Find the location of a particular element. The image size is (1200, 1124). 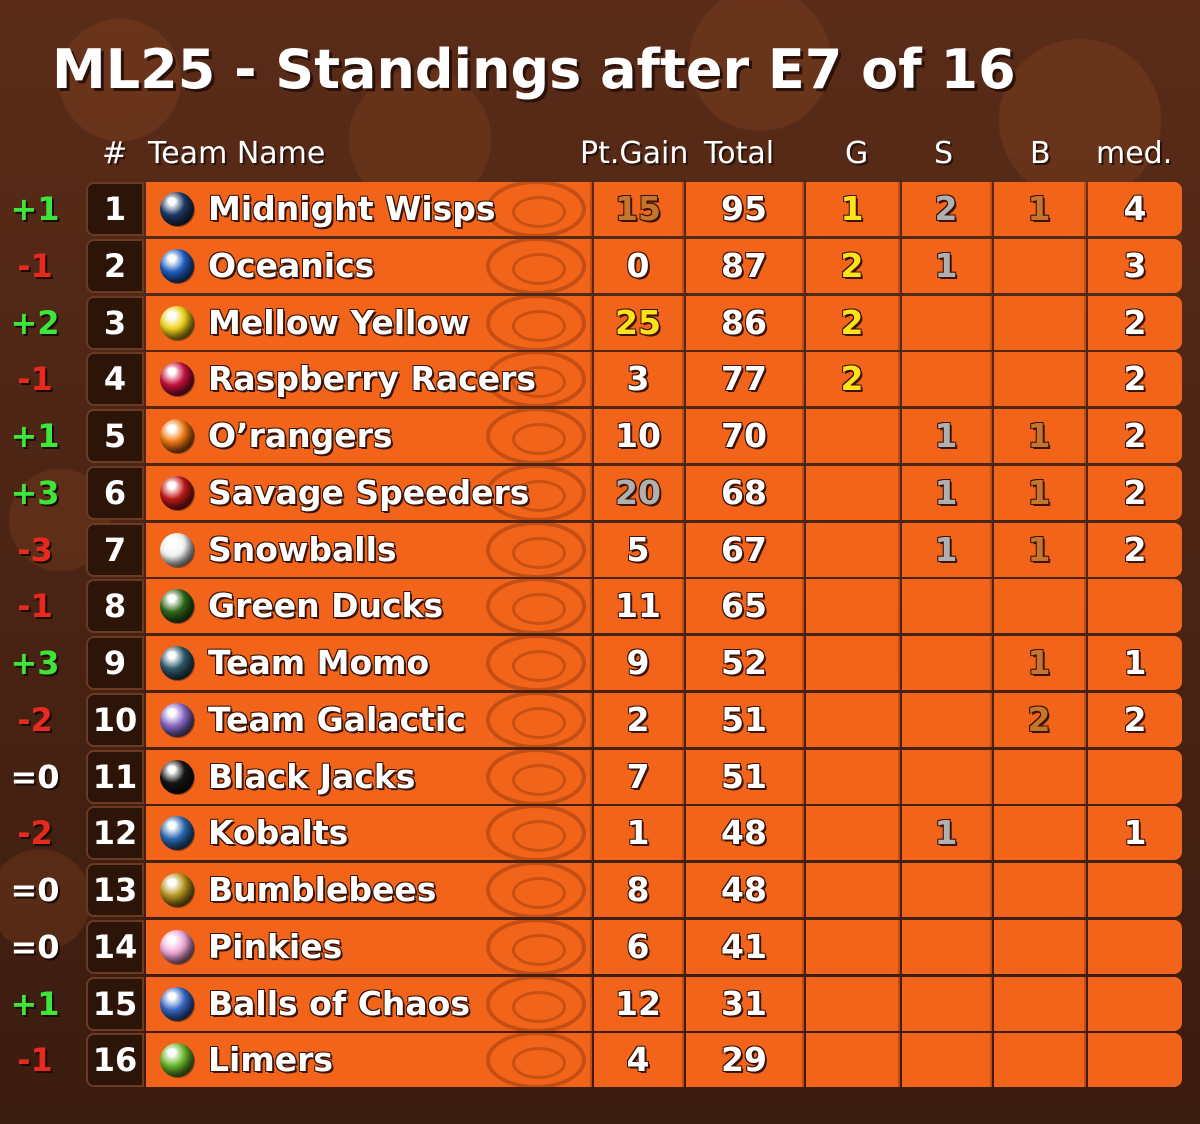

header-medals: med. is located at coordinates (1134, 153).